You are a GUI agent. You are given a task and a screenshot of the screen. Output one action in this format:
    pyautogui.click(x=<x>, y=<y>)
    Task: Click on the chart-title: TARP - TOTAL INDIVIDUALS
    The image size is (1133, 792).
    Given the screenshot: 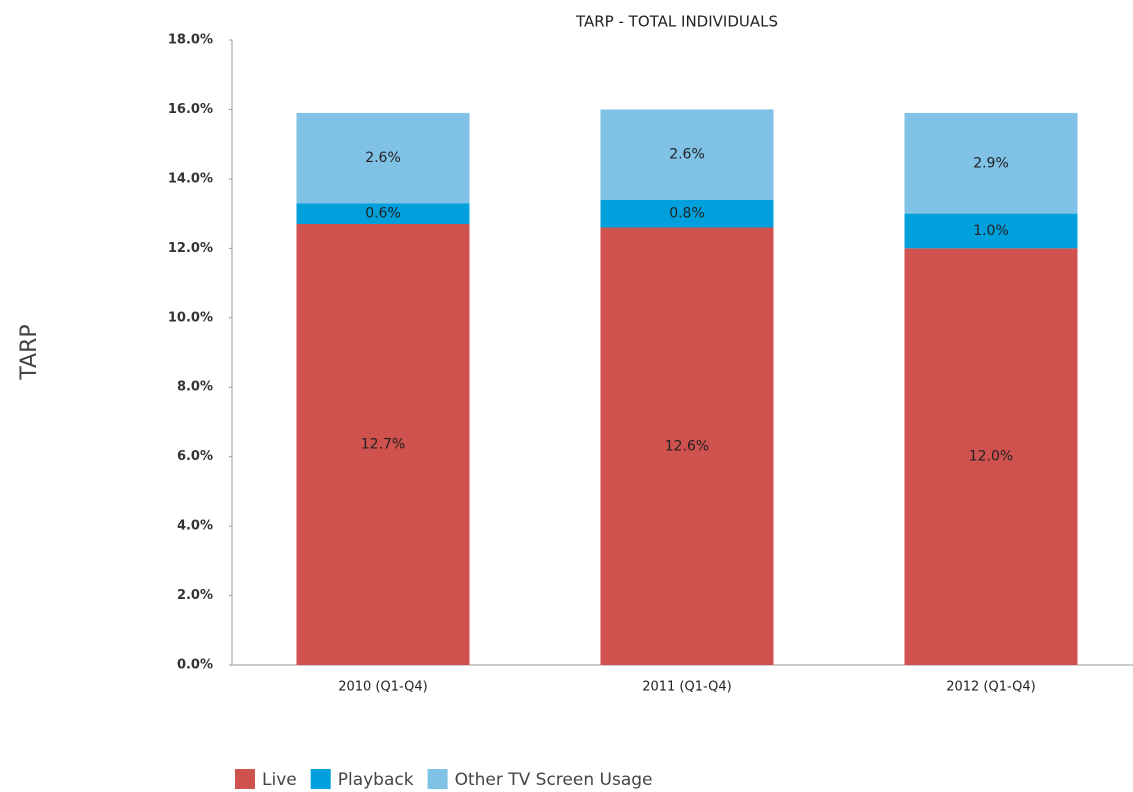 What is the action you would take?
    pyautogui.click(x=676, y=22)
    